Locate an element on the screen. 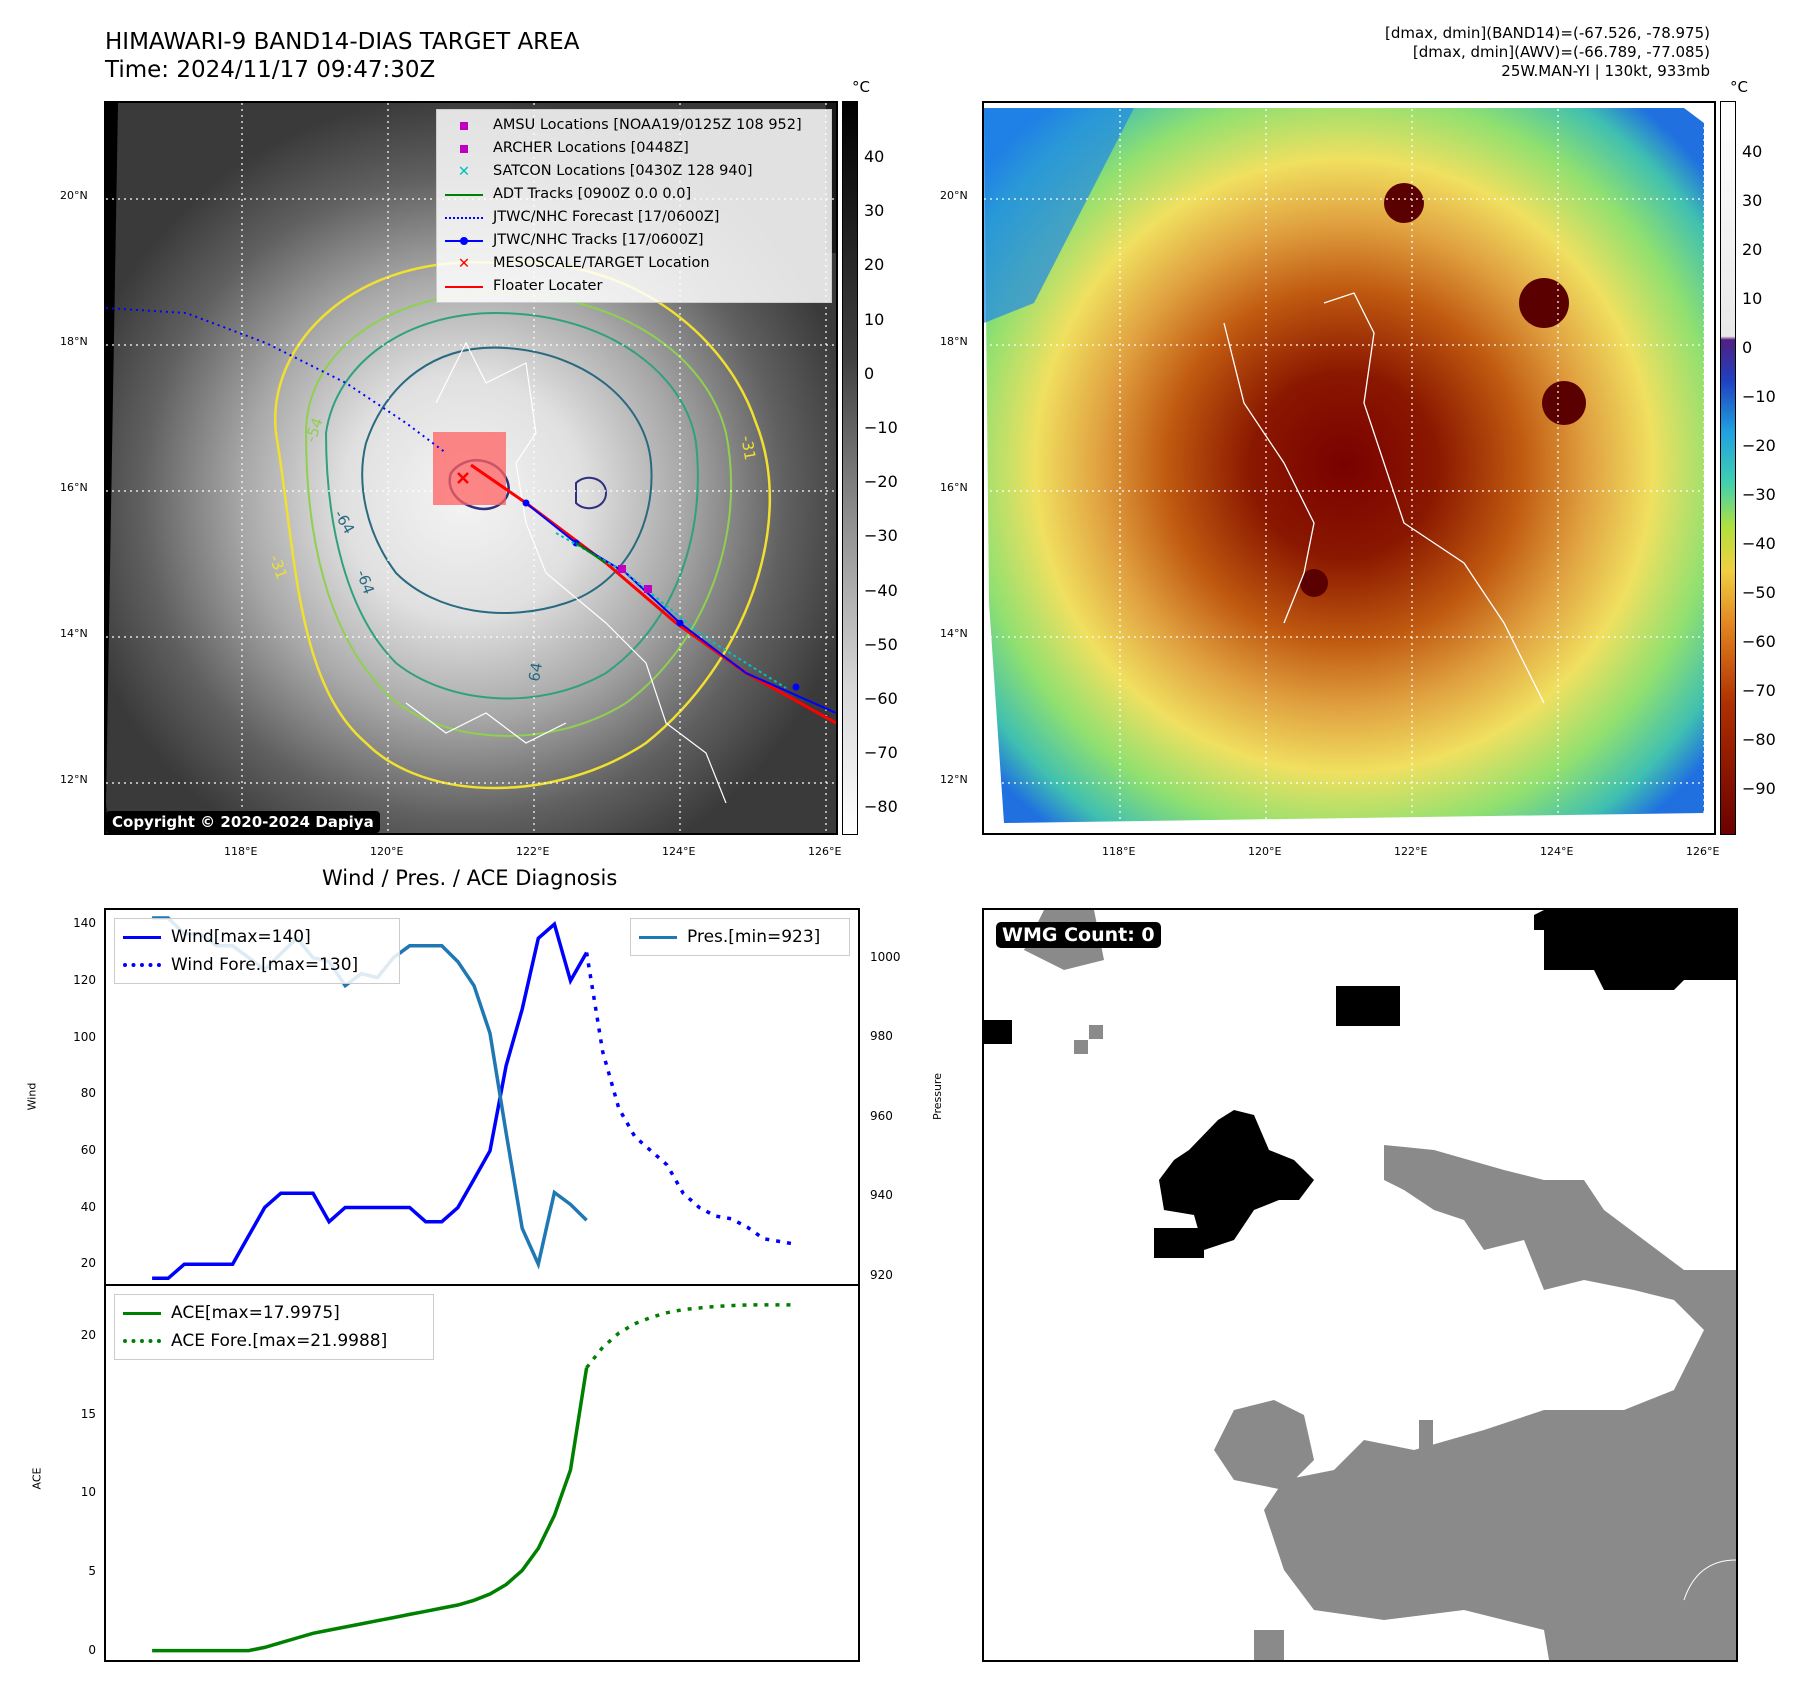 The image size is (1797, 1690). legend-square-icon is located at coordinates (464, 149).